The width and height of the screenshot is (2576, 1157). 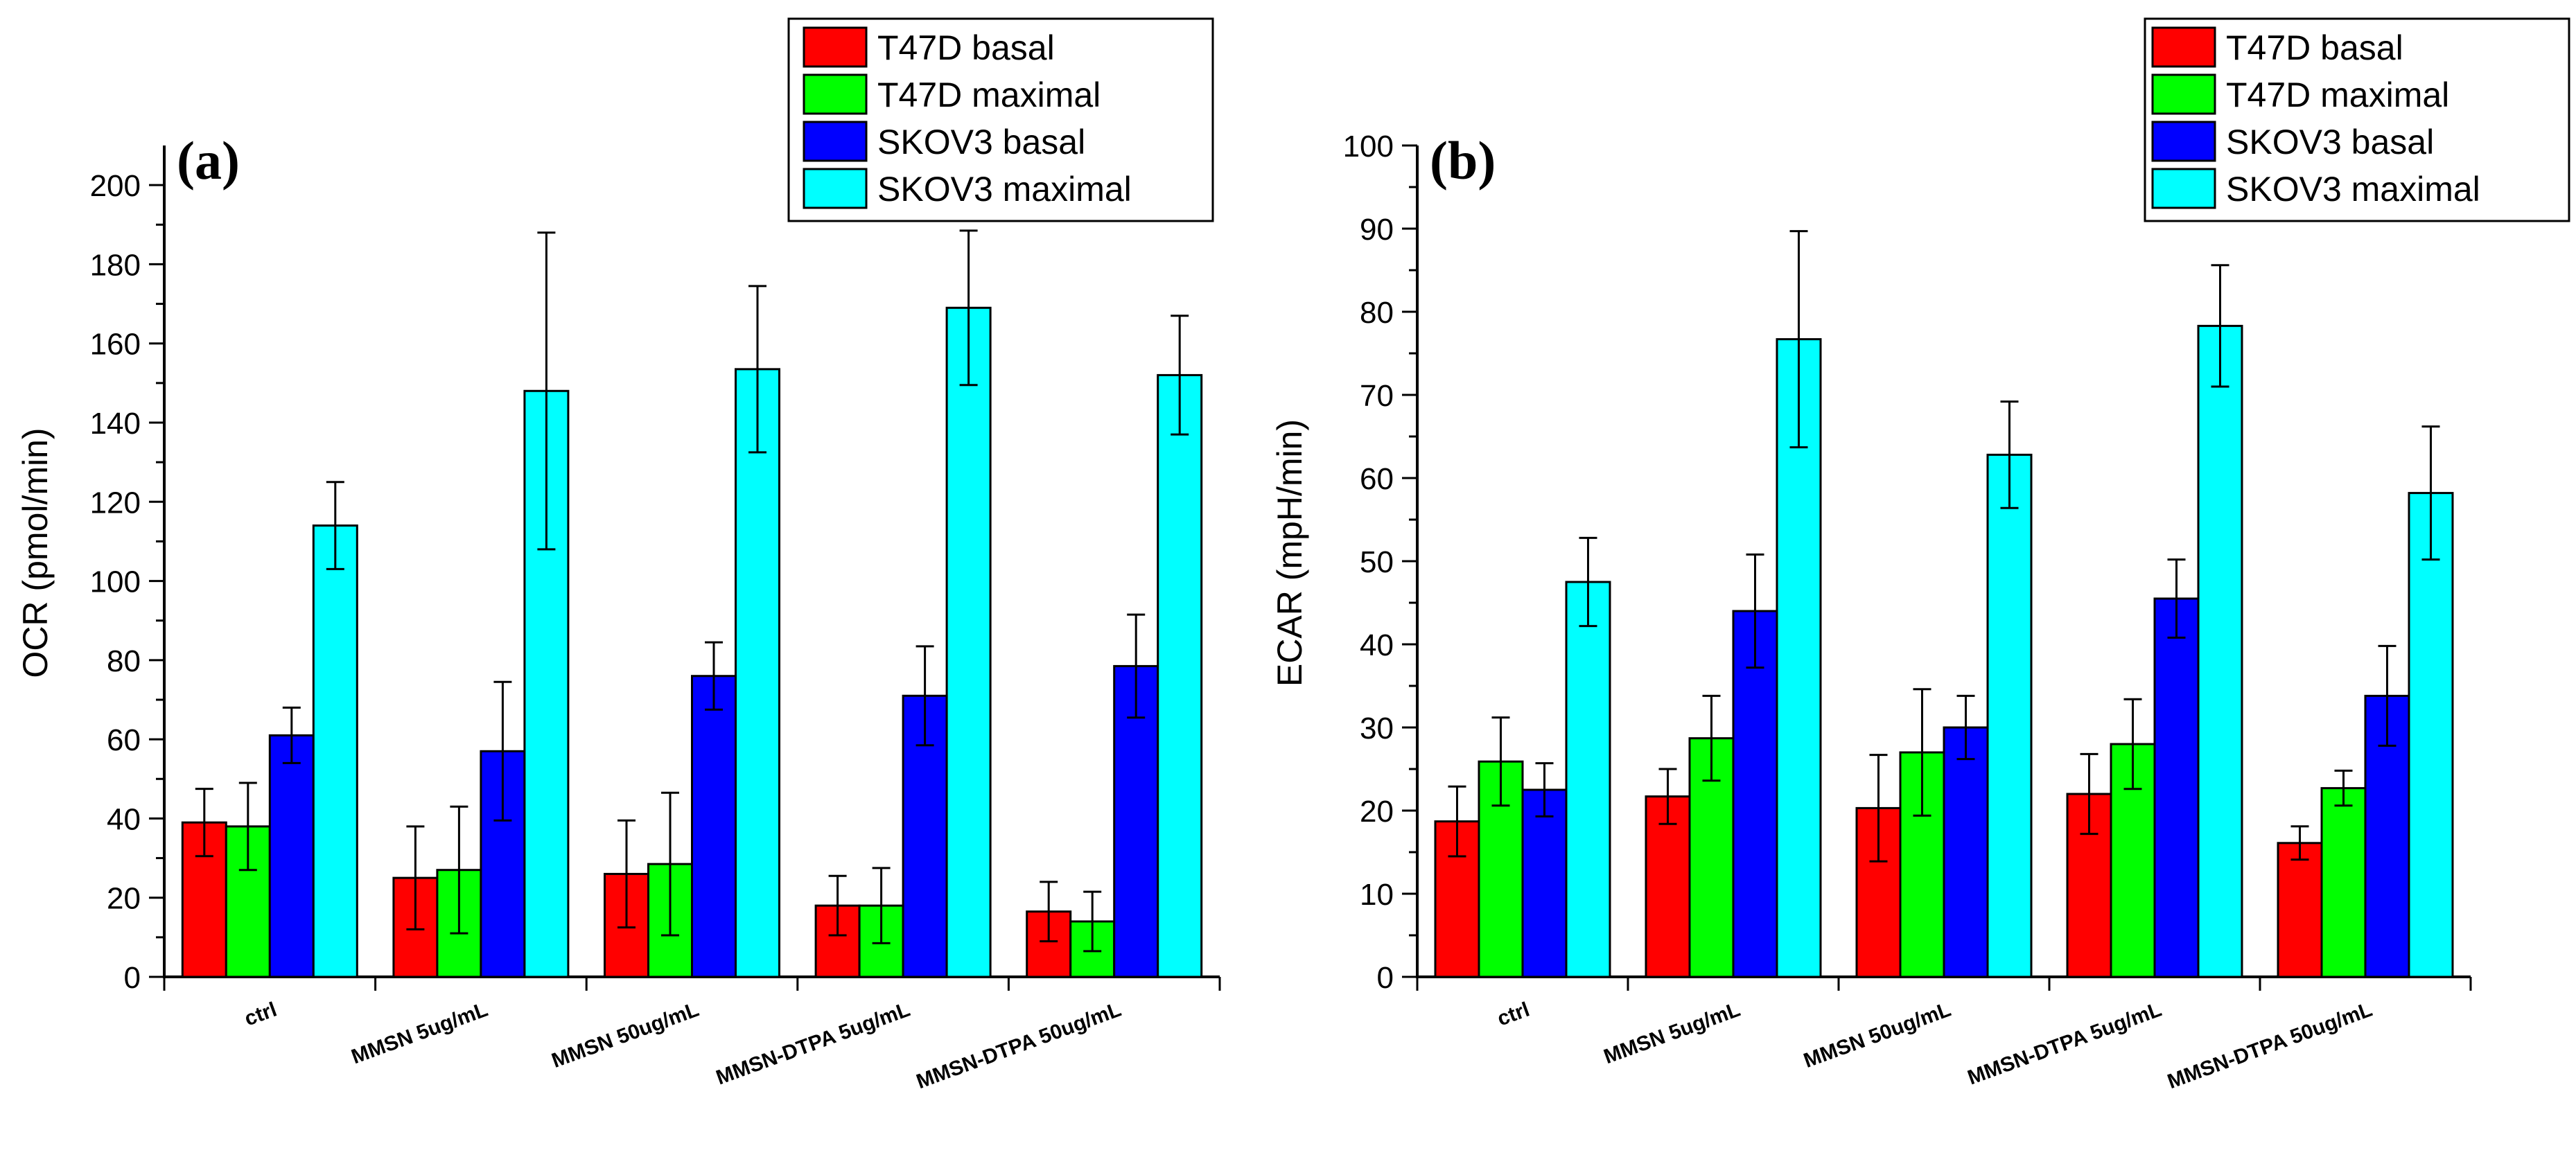 What do you see at coordinates (1377, 479) in the screenshot?
I see `panel-b-y-tick-label-6: 60` at bounding box center [1377, 479].